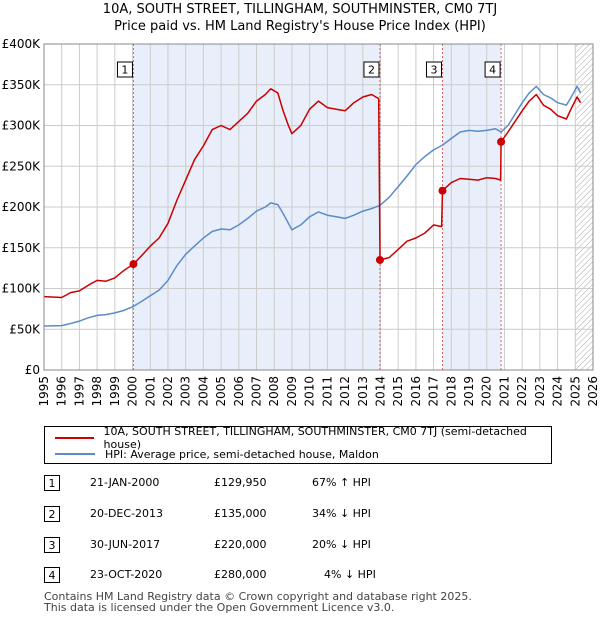  I want to click on x-tick-label: 1998, so click(97, 391).